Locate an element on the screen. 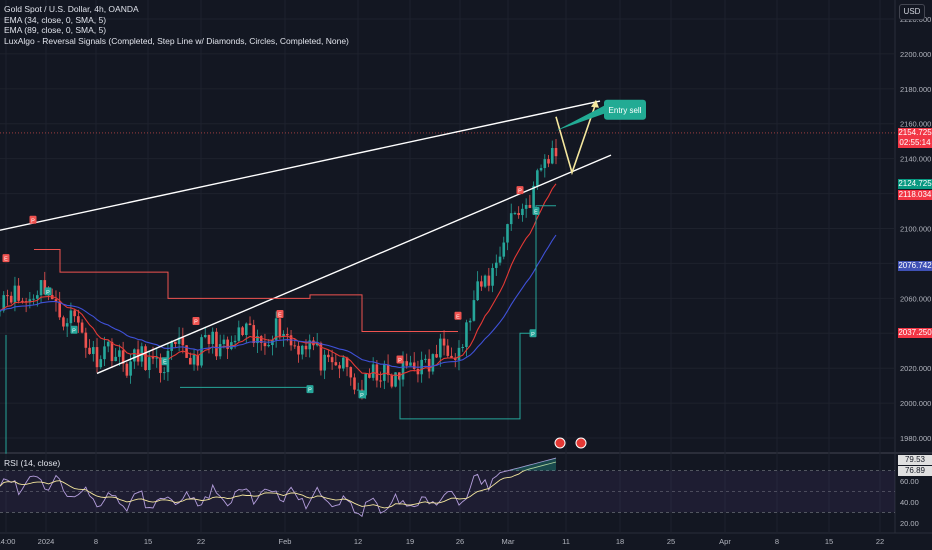 The image size is (932, 550). time-tick-label: 2024 is located at coordinates (46, 541).